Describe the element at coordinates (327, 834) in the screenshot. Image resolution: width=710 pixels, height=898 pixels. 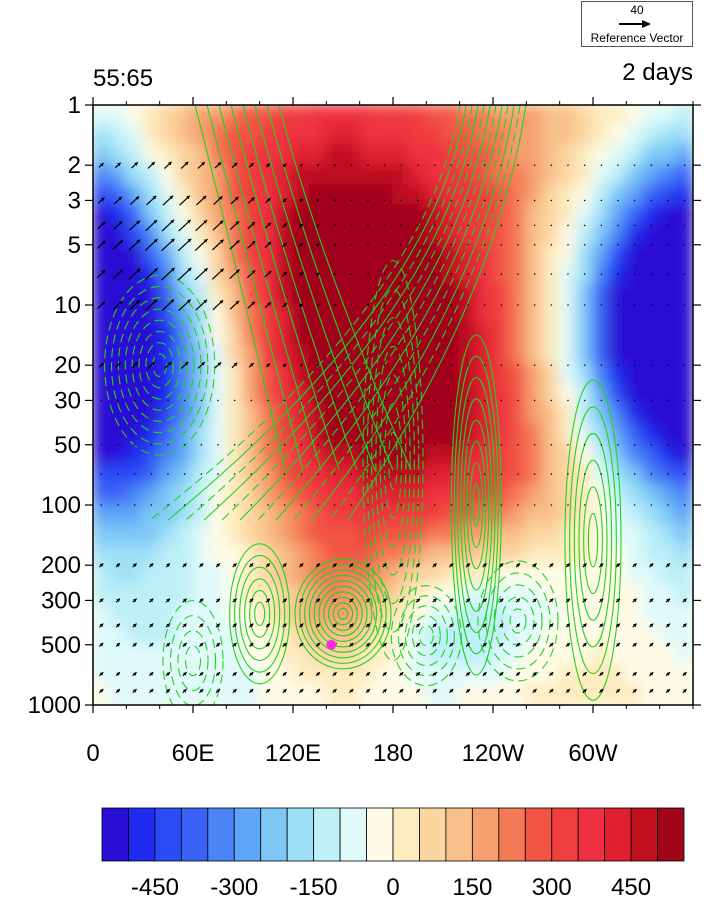
I see `colorbar-swatch` at that location.